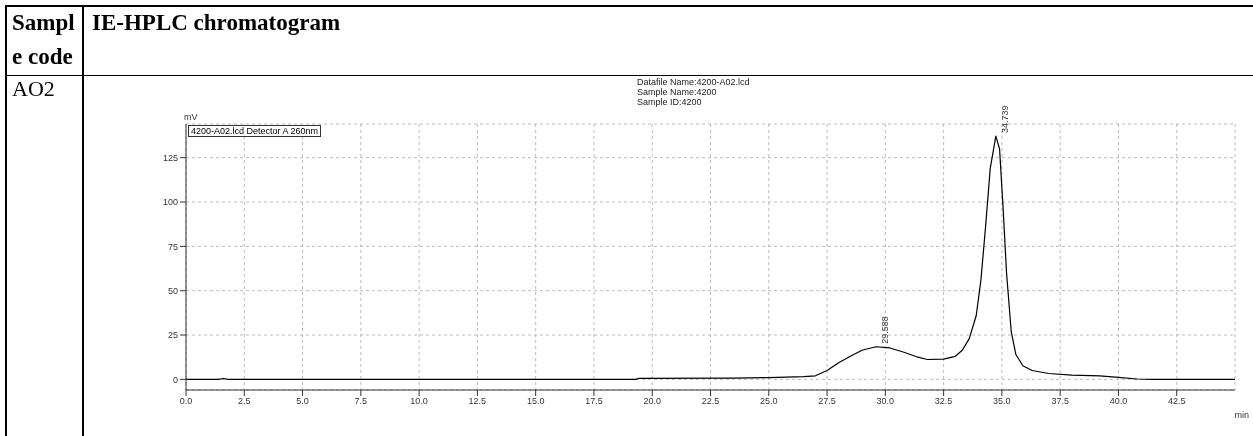 This screenshot has height=436, width=1253. What do you see at coordinates (175, 379) in the screenshot?
I see `y-tick-label: 0` at bounding box center [175, 379].